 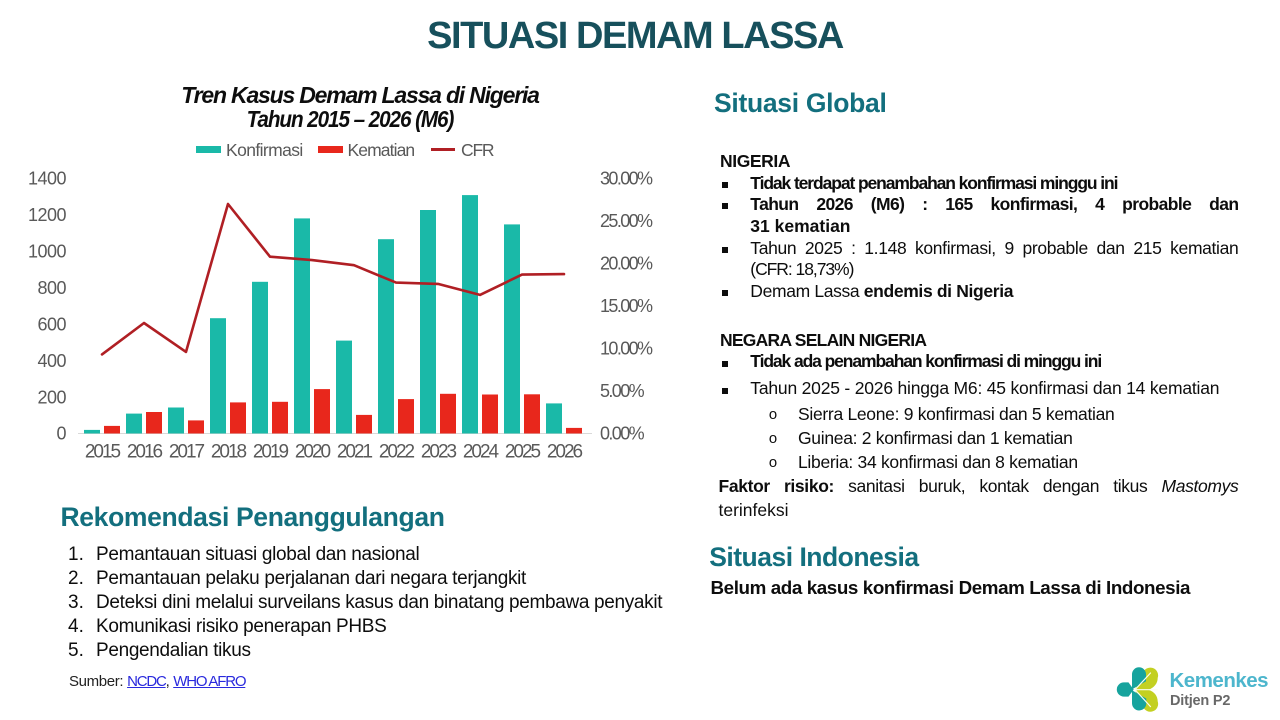 What do you see at coordinates (51, 288) in the screenshot?
I see `svg-text: 800` at bounding box center [51, 288].